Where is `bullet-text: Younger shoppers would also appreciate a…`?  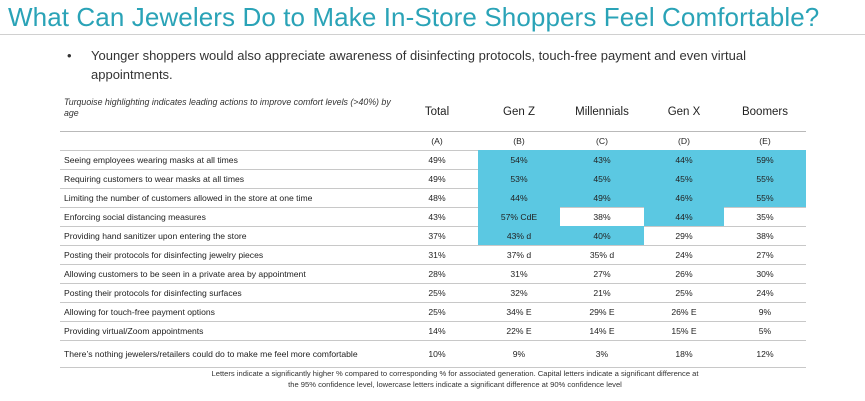 bullet-text: Younger shoppers would also appreciate a… is located at coordinates (418, 65).